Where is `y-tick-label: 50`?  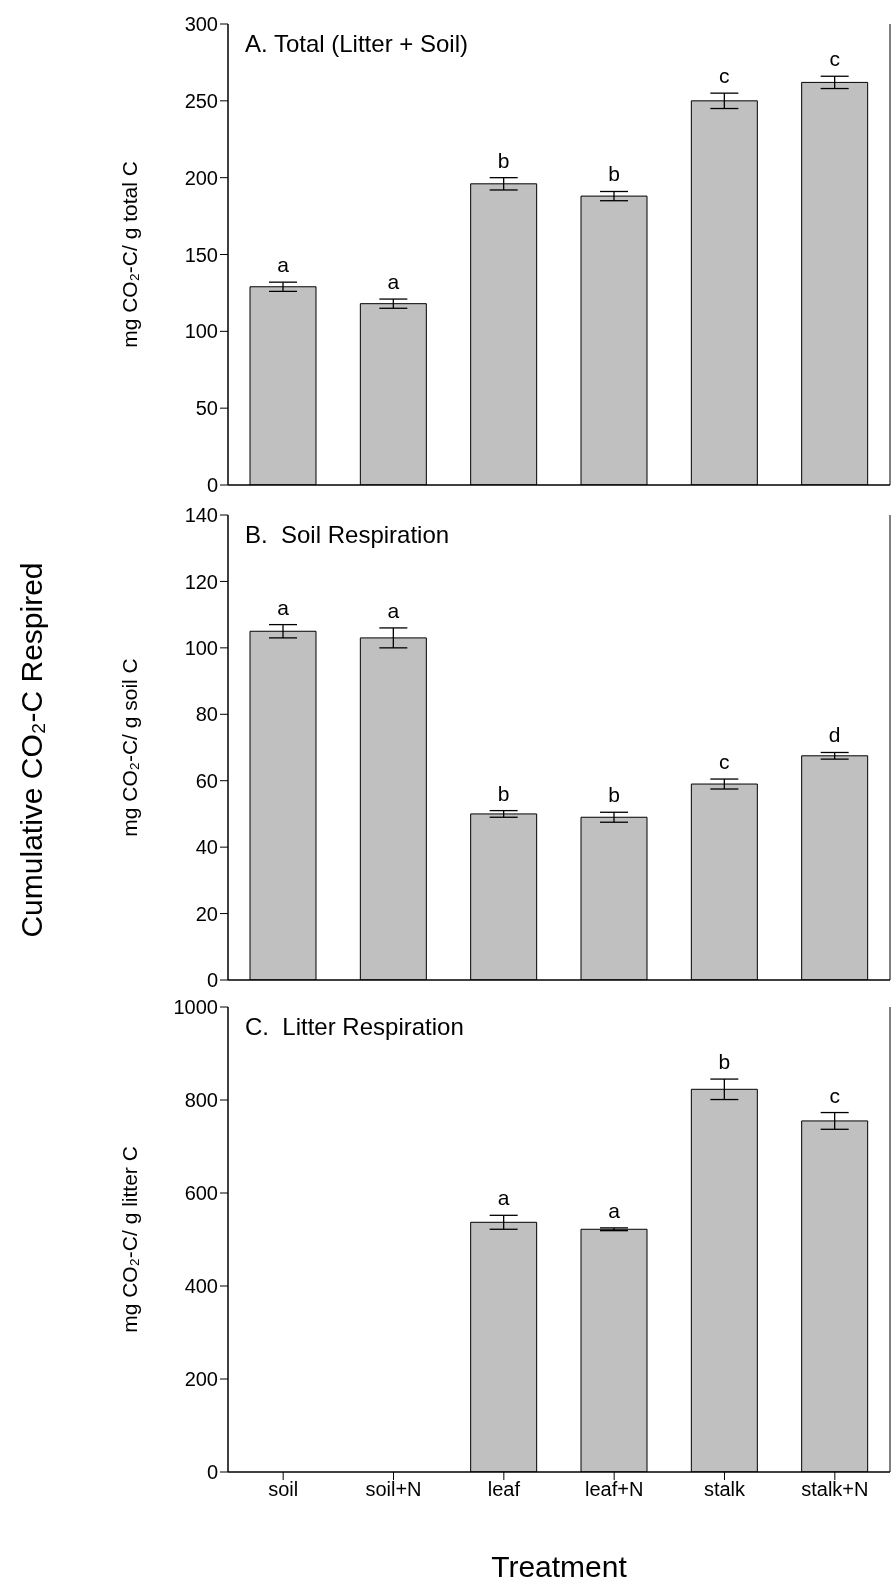 y-tick-label: 50 is located at coordinates (206, 408).